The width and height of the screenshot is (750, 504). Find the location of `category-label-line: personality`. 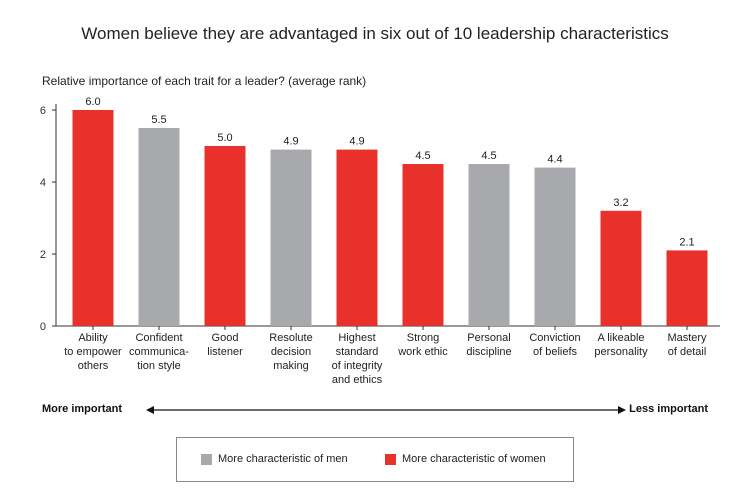

category-label-line: personality is located at coordinates (621, 352).